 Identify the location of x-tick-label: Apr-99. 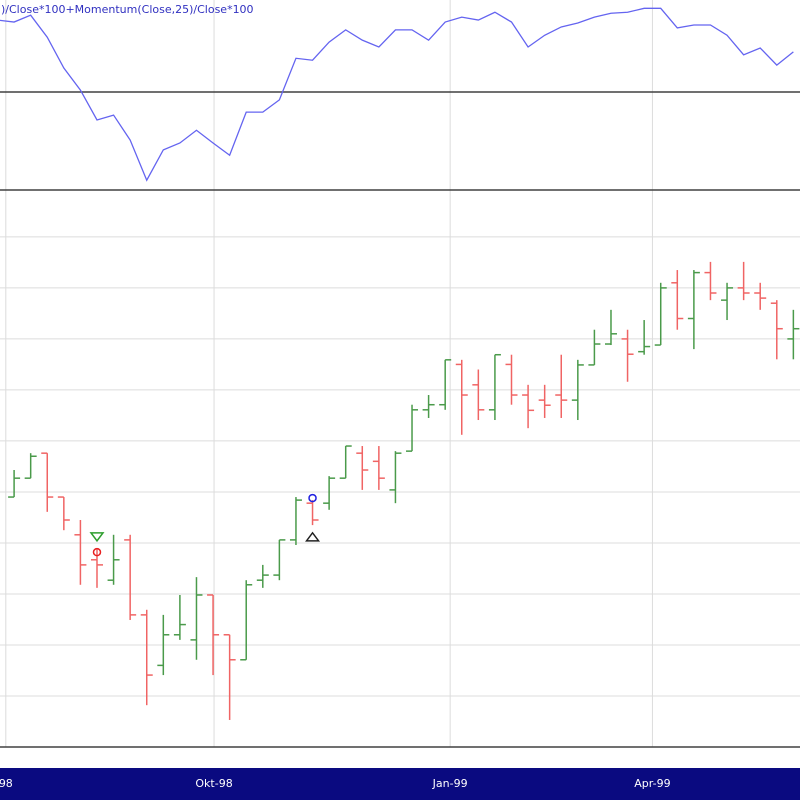
(652, 783).